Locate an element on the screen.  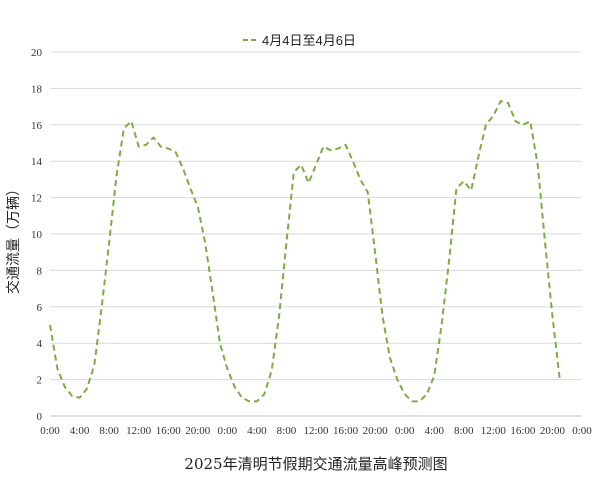
y-tick-label: 16 is located at coordinates (37, 126).